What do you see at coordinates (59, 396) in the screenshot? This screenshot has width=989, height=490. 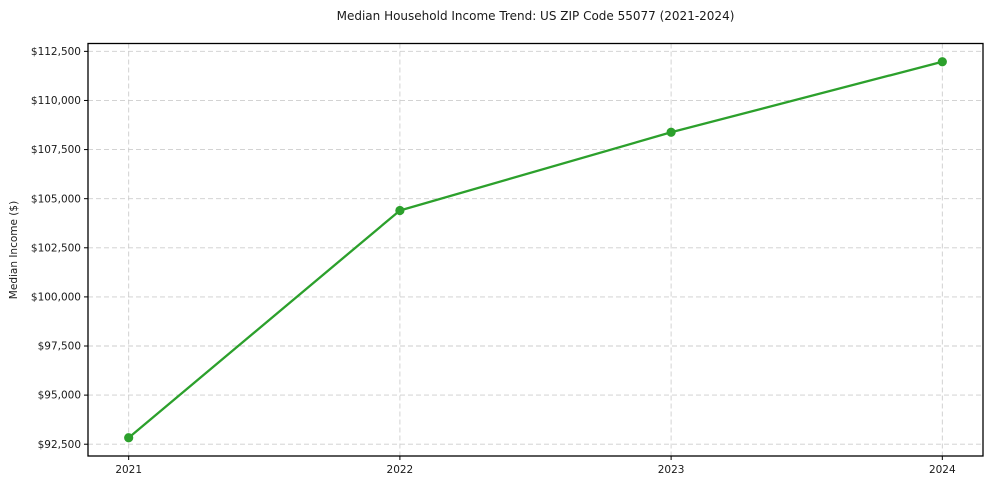 I see `y-tick-label: $95,000` at bounding box center [59, 396].